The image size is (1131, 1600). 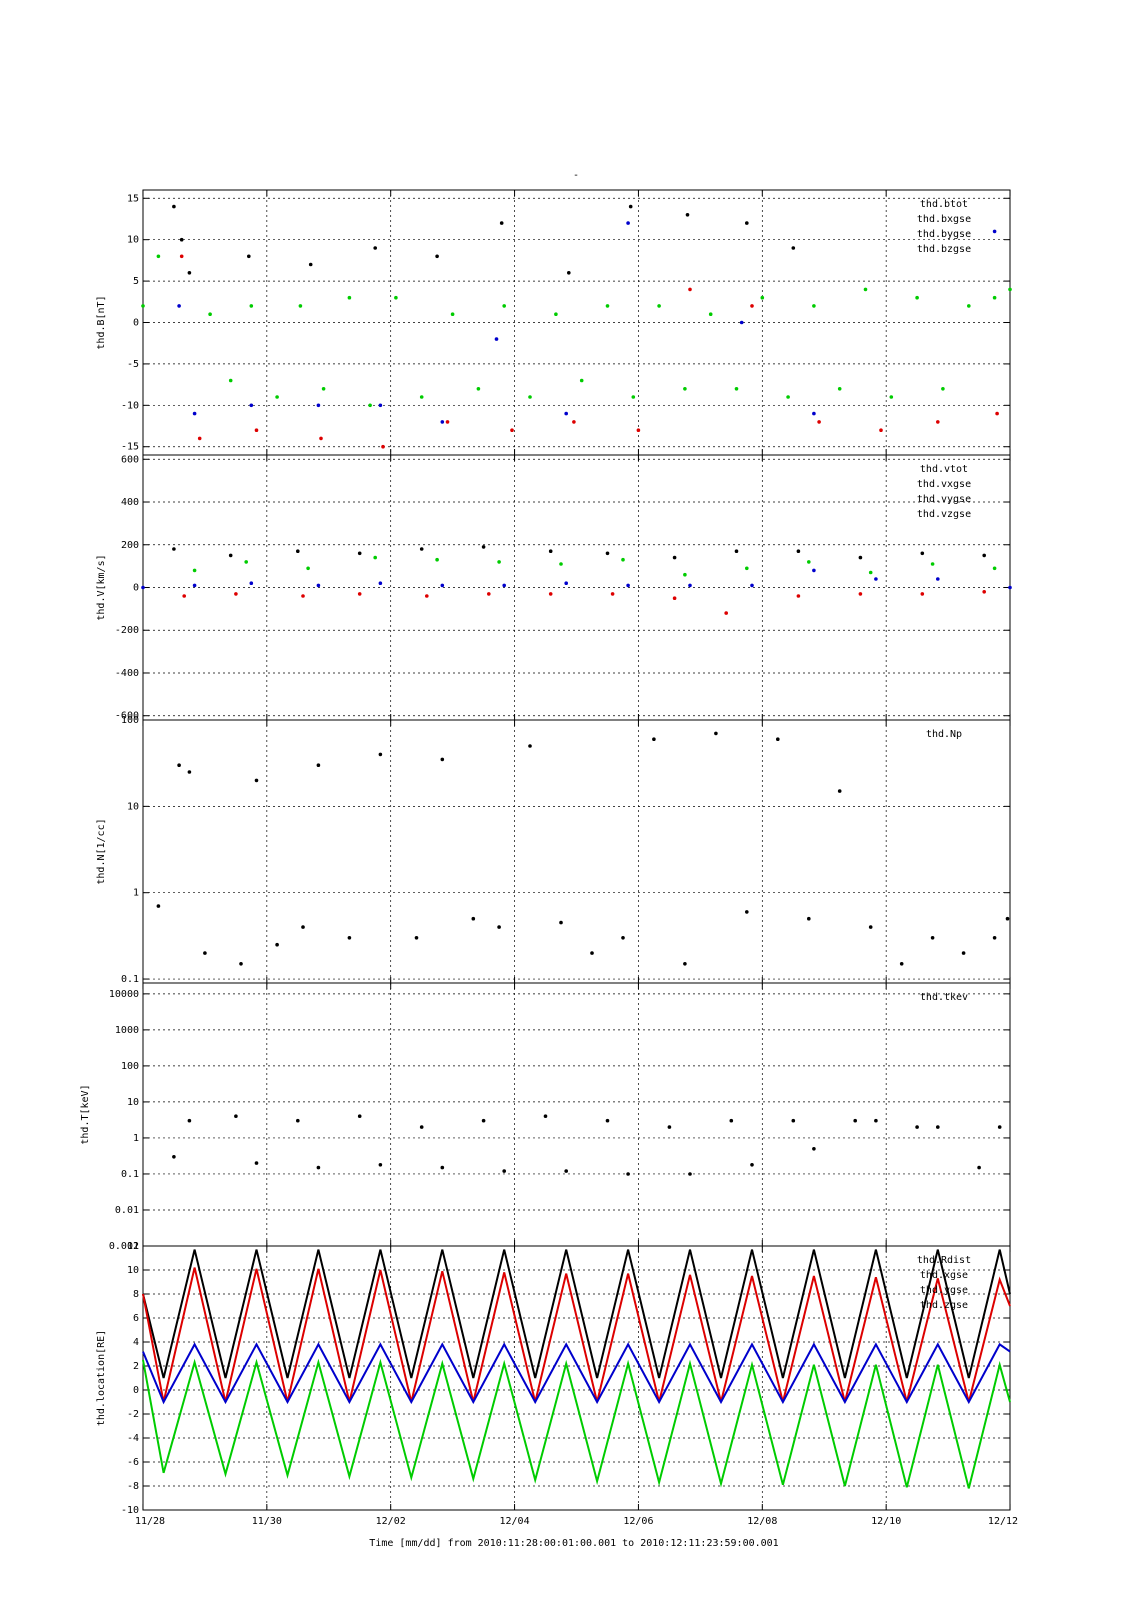 What do you see at coordinates (553, 850) in the screenshot?
I see `panel-3: 0.1 1 10 100 thd.N[1/cc] thd.Np` at bounding box center [553, 850].